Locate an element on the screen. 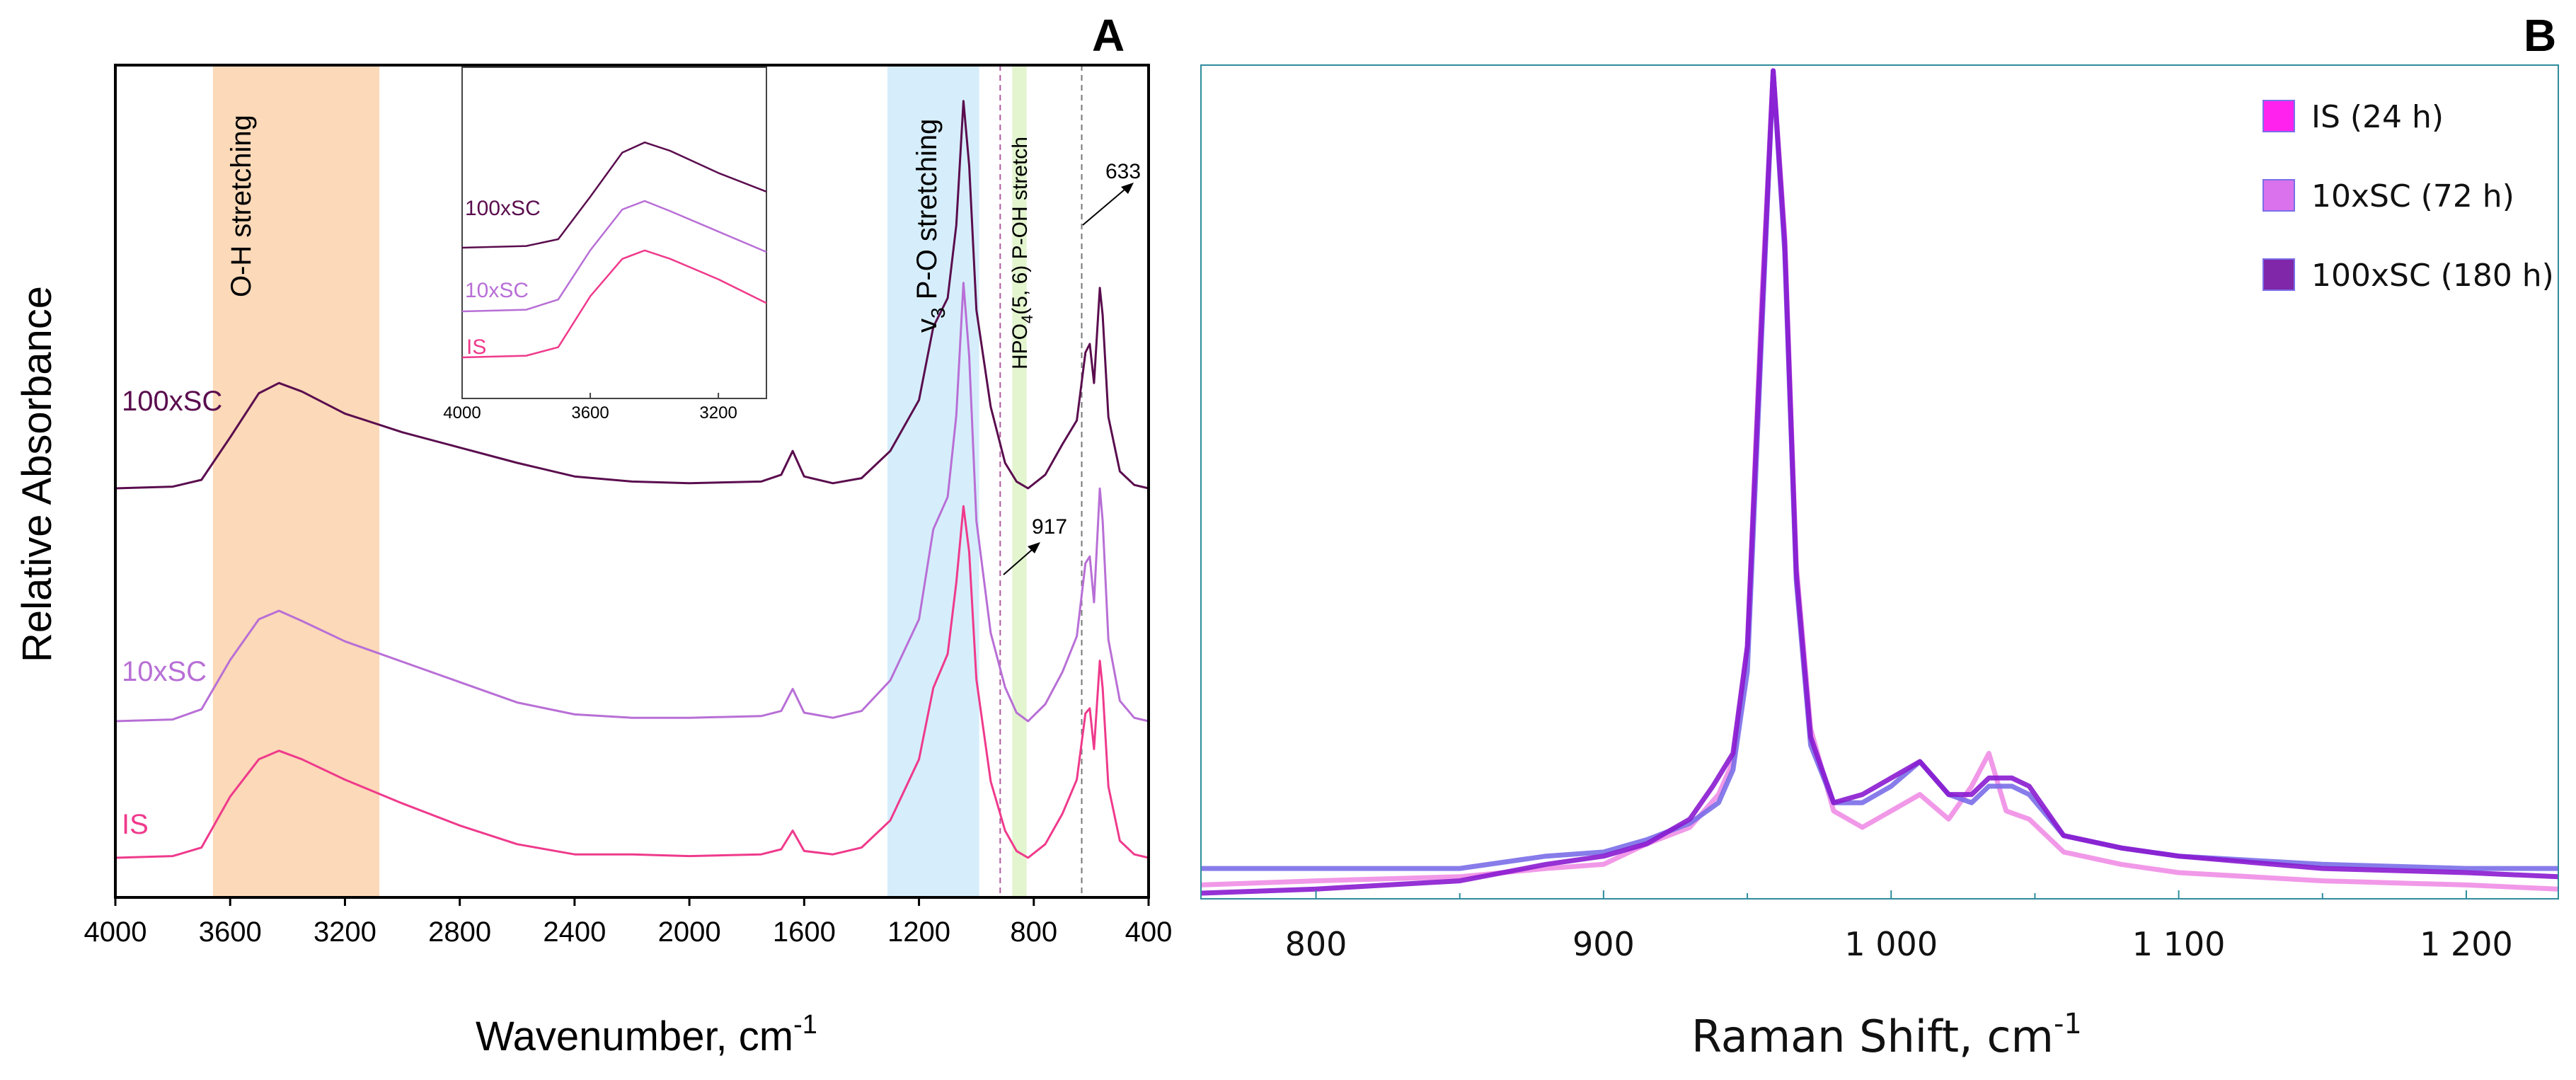  guide-layer is located at coordinates (1041, 481).